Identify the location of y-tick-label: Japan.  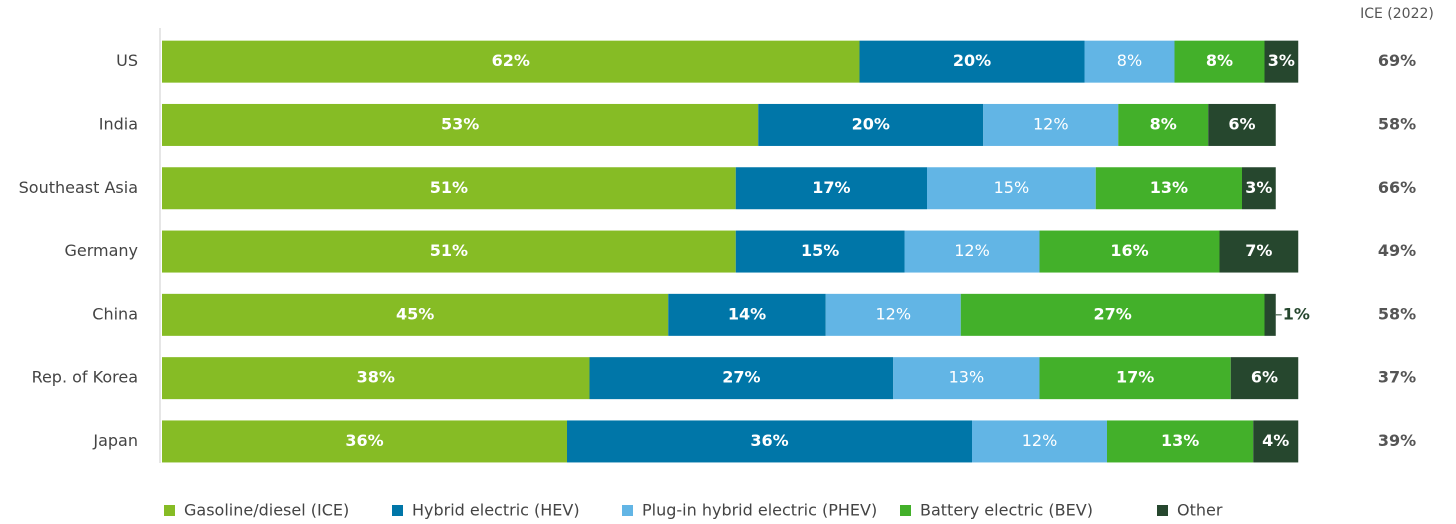
(115, 440).